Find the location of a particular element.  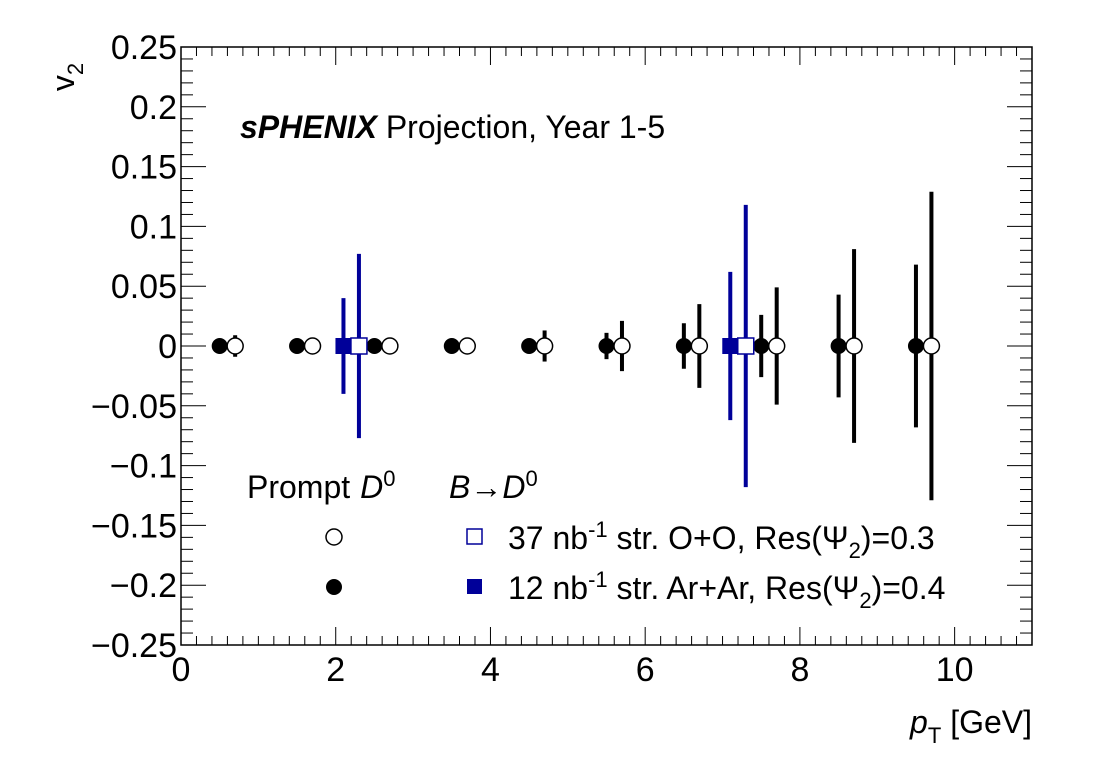

legend-open-square-marker is located at coordinates (474, 536).